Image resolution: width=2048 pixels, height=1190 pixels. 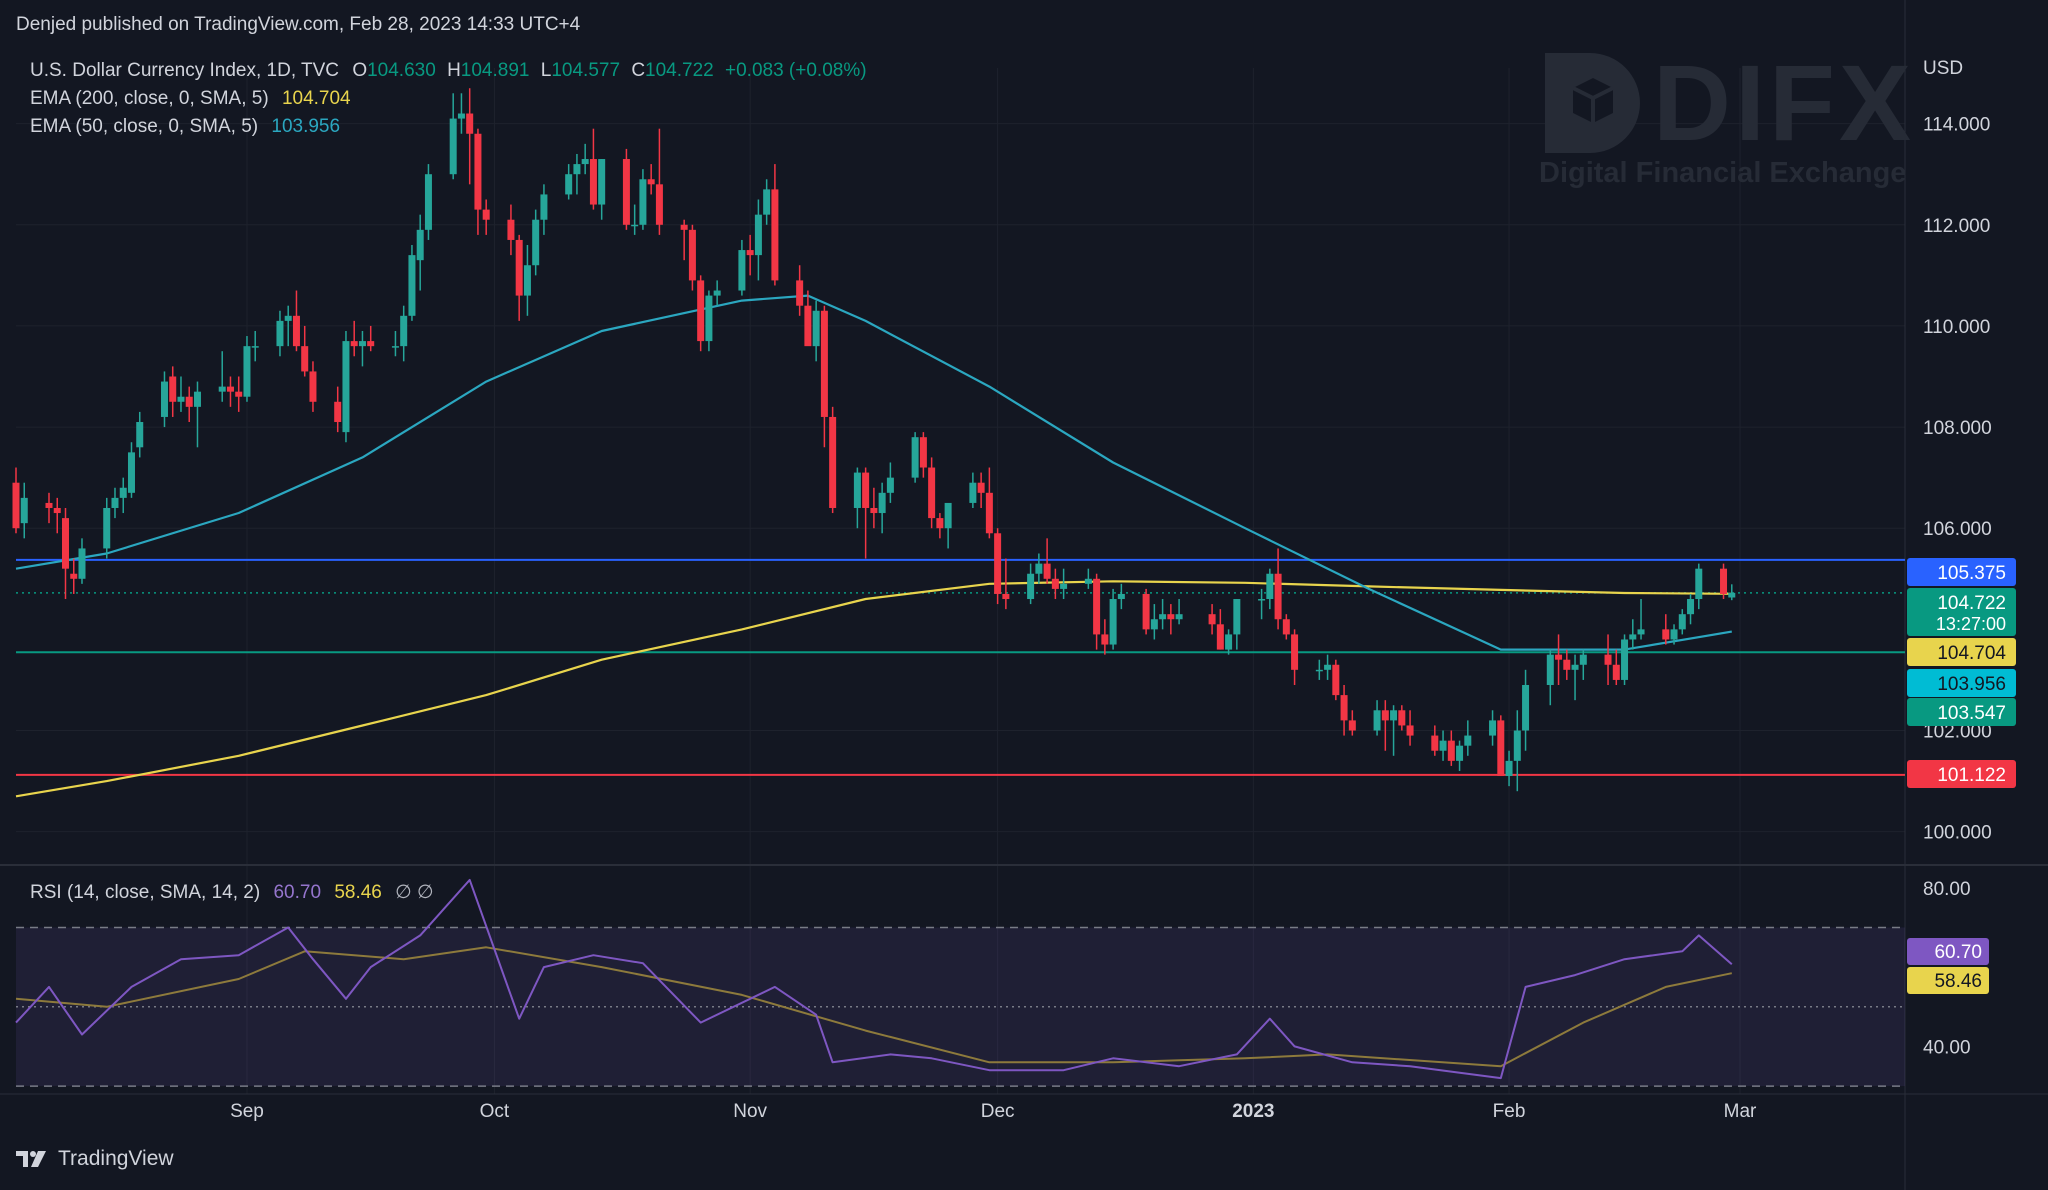 What do you see at coordinates (874, 1007) in the screenshot?
I see `rsi-ma-line` at bounding box center [874, 1007].